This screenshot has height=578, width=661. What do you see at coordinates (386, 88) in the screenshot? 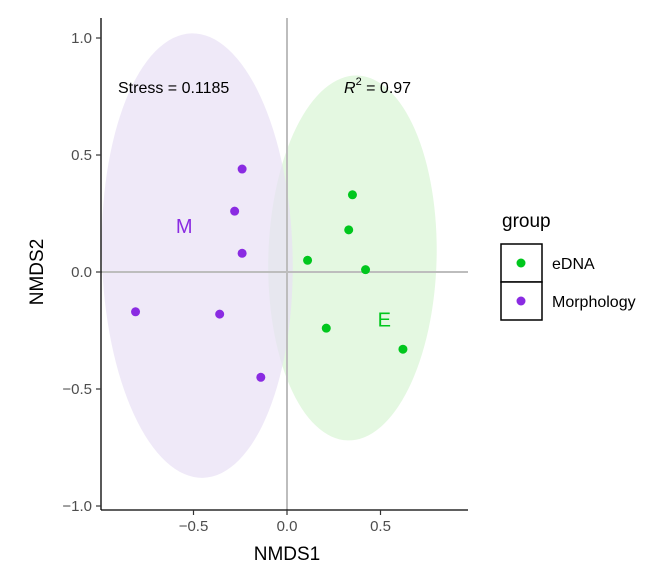
I see `r2-value: = 0.97` at bounding box center [386, 88].